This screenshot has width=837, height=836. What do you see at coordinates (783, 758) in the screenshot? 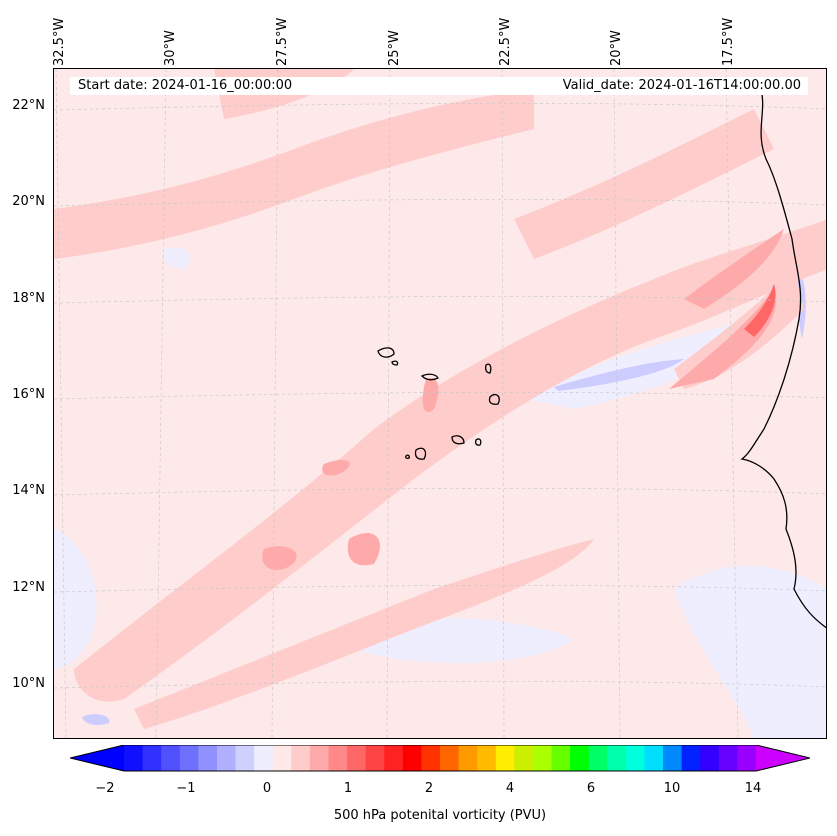
I see `colorbar-max-arrow` at bounding box center [783, 758].